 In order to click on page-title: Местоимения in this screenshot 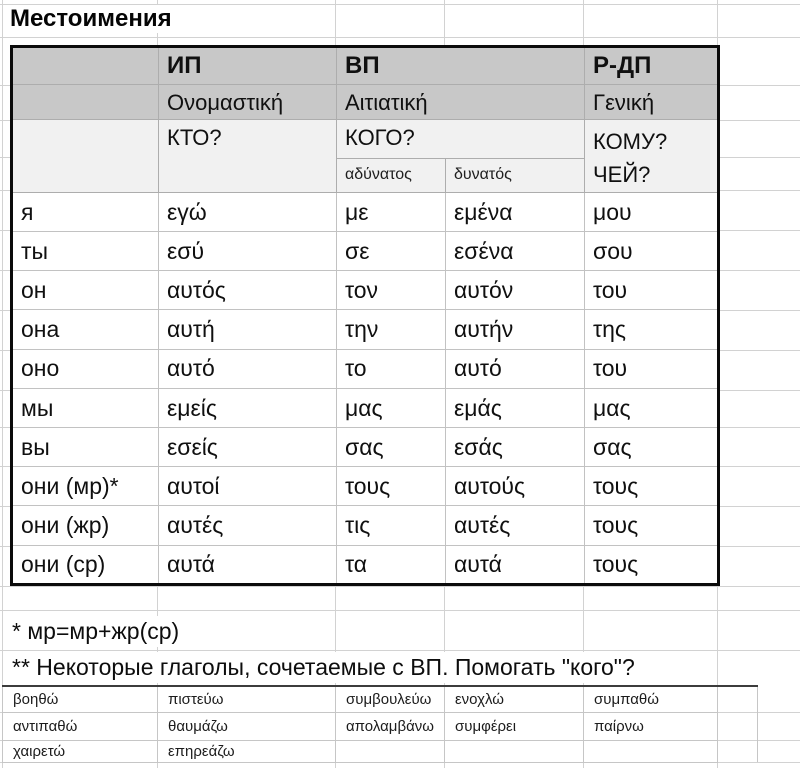, I will do `click(94, 19)`.